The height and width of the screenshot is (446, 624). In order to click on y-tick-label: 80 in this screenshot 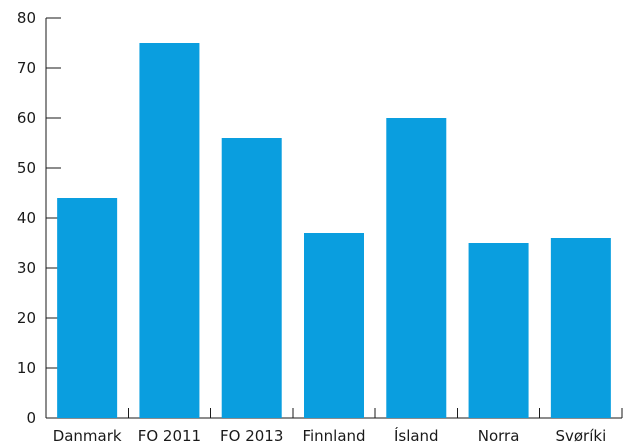, I will do `click(26, 18)`.